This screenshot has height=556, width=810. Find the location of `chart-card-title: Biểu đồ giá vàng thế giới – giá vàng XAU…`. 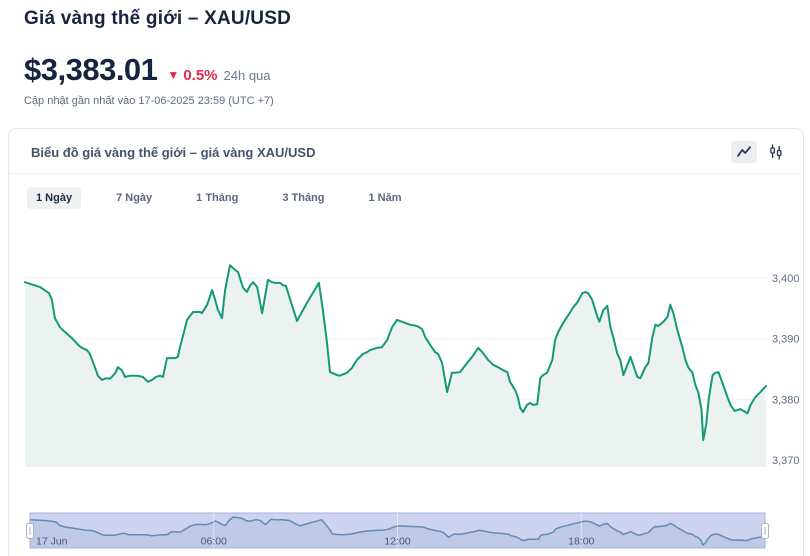

chart-card-title: Biểu đồ giá vàng thế giới – giá vàng XAU… is located at coordinates (173, 152).